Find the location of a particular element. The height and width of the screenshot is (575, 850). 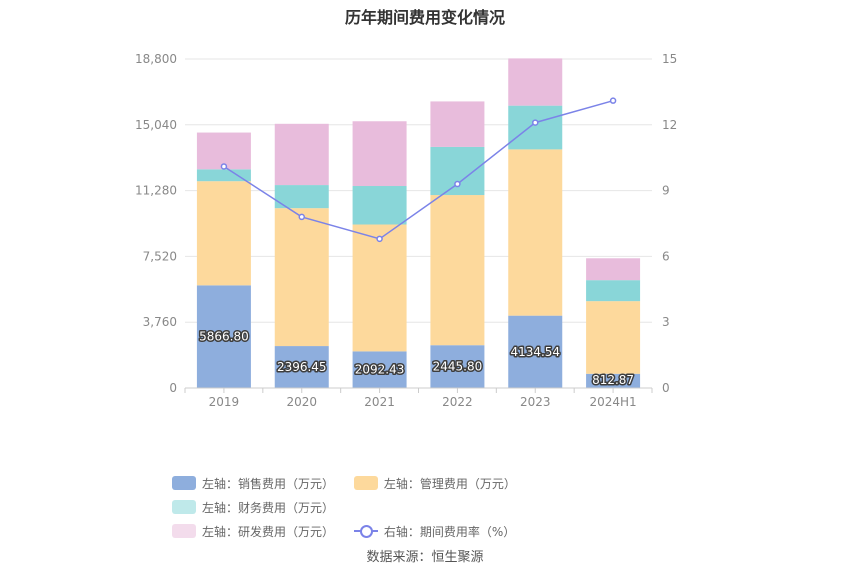

bar-data-label-halo: 2092.43 is located at coordinates (380, 370).